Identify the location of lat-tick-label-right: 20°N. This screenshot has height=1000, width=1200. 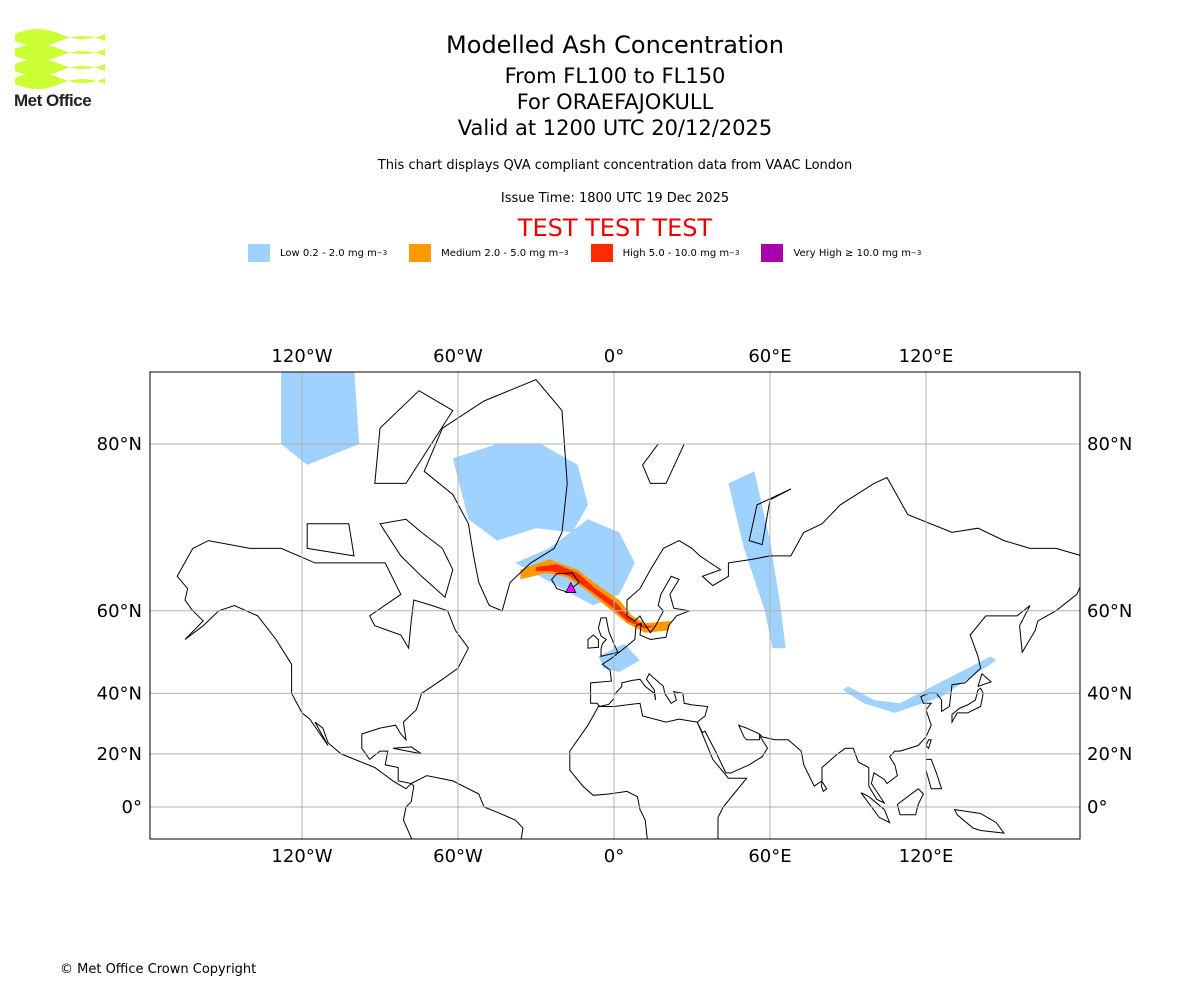
(1109, 754).